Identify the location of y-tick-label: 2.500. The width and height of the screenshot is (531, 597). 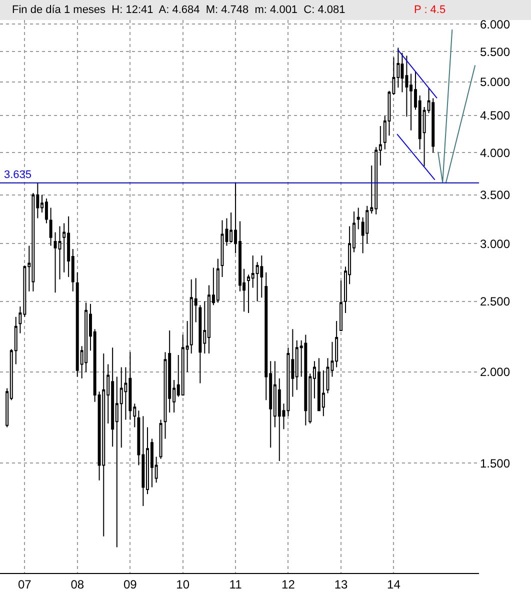
(495, 301).